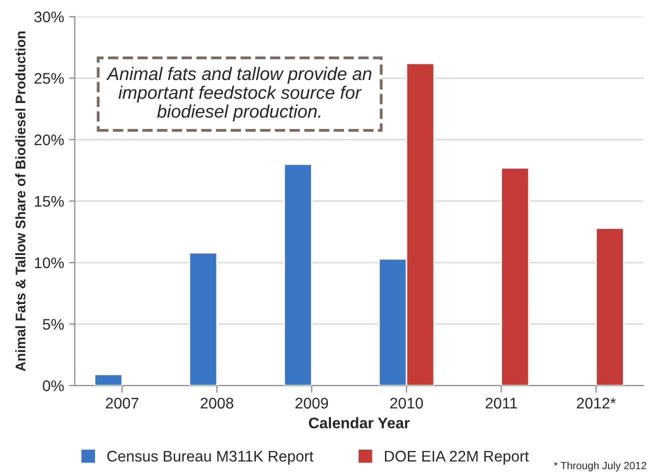 This screenshot has width=650, height=476. Describe the element at coordinates (20, 202) in the screenshot. I see `y-axis-title: Animal Fats & Tallow Share of Biodiesel Production` at that location.